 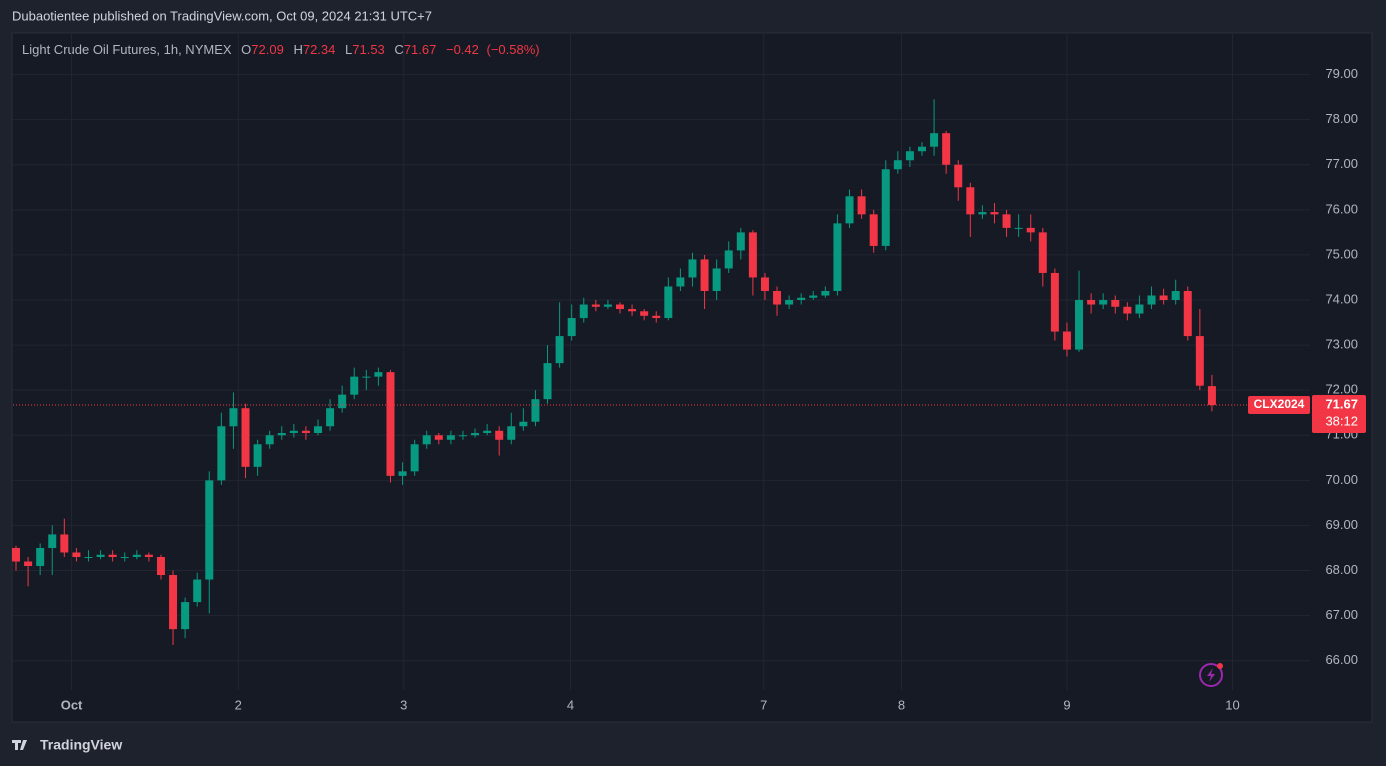 What do you see at coordinates (72, 704) in the screenshot?
I see `x-tick-label: Oct` at bounding box center [72, 704].